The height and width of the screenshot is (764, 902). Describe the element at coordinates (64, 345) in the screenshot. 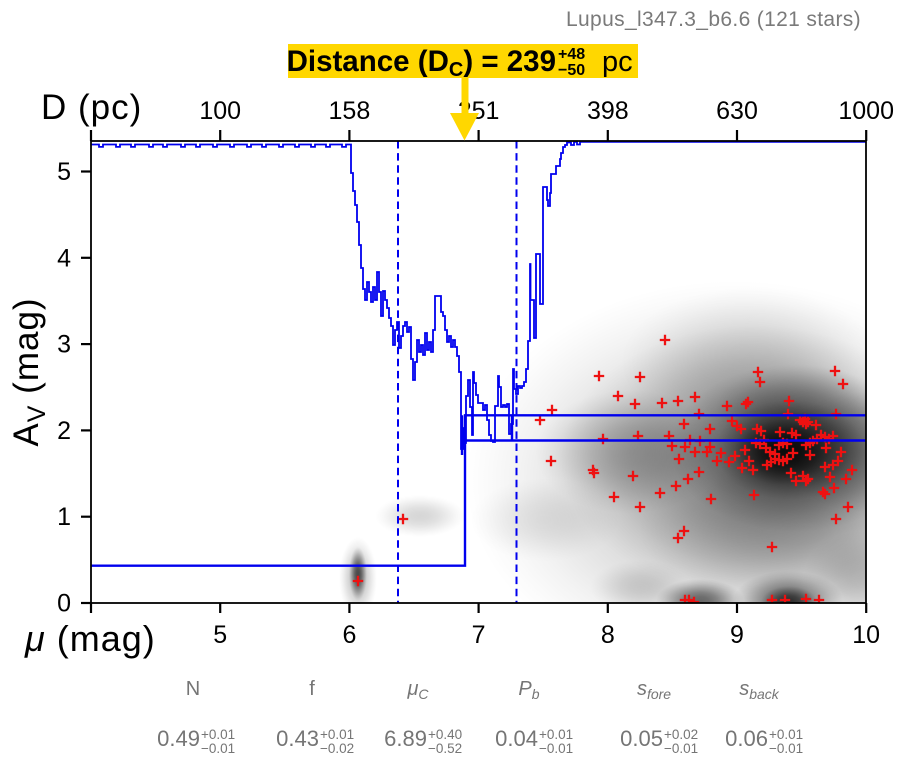

I see `svg-text: 3` at that location.